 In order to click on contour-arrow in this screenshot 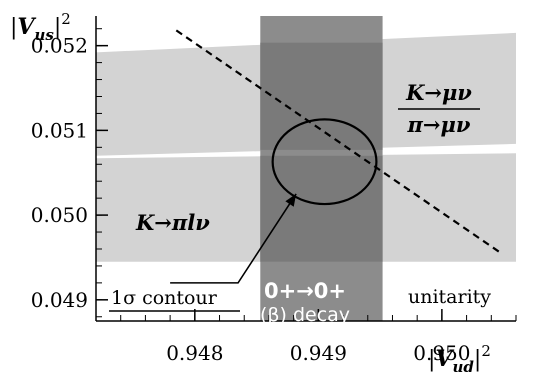, I will do `click(233, 238)`.